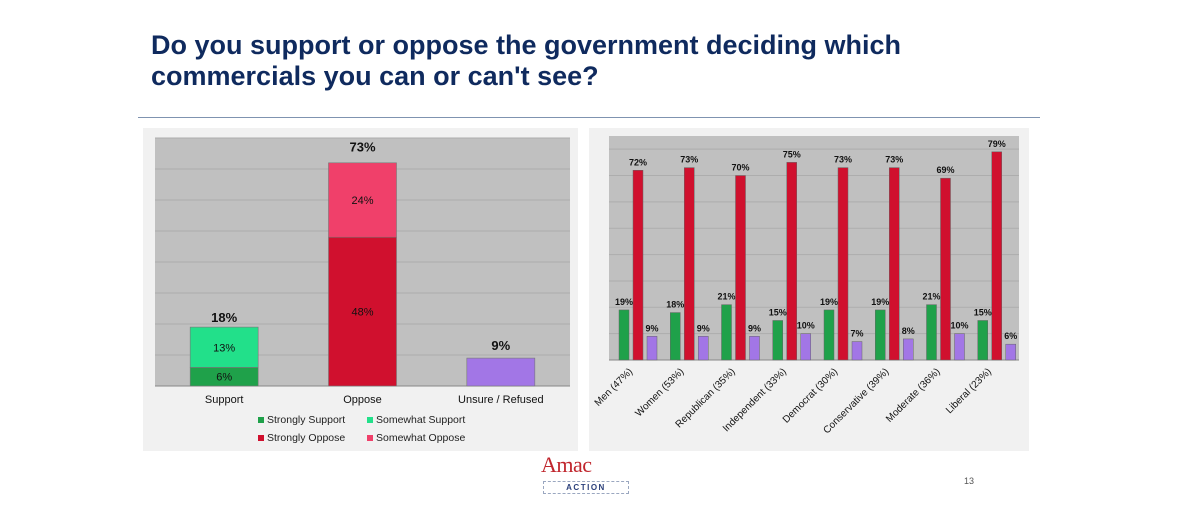 This screenshot has height=519, width=1179. What do you see at coordinates (421, 420) in the screenshot?
I see `legend-label: Somewhat Support` at bounding box center [421, 420].